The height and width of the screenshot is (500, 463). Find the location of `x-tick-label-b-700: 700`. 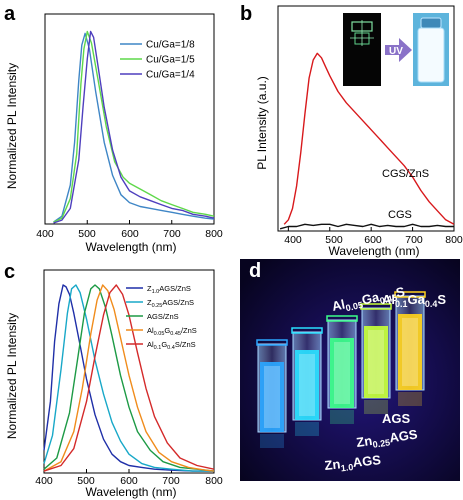

x-tick-label-b-700: 700 is located at coordinates (414, 240).